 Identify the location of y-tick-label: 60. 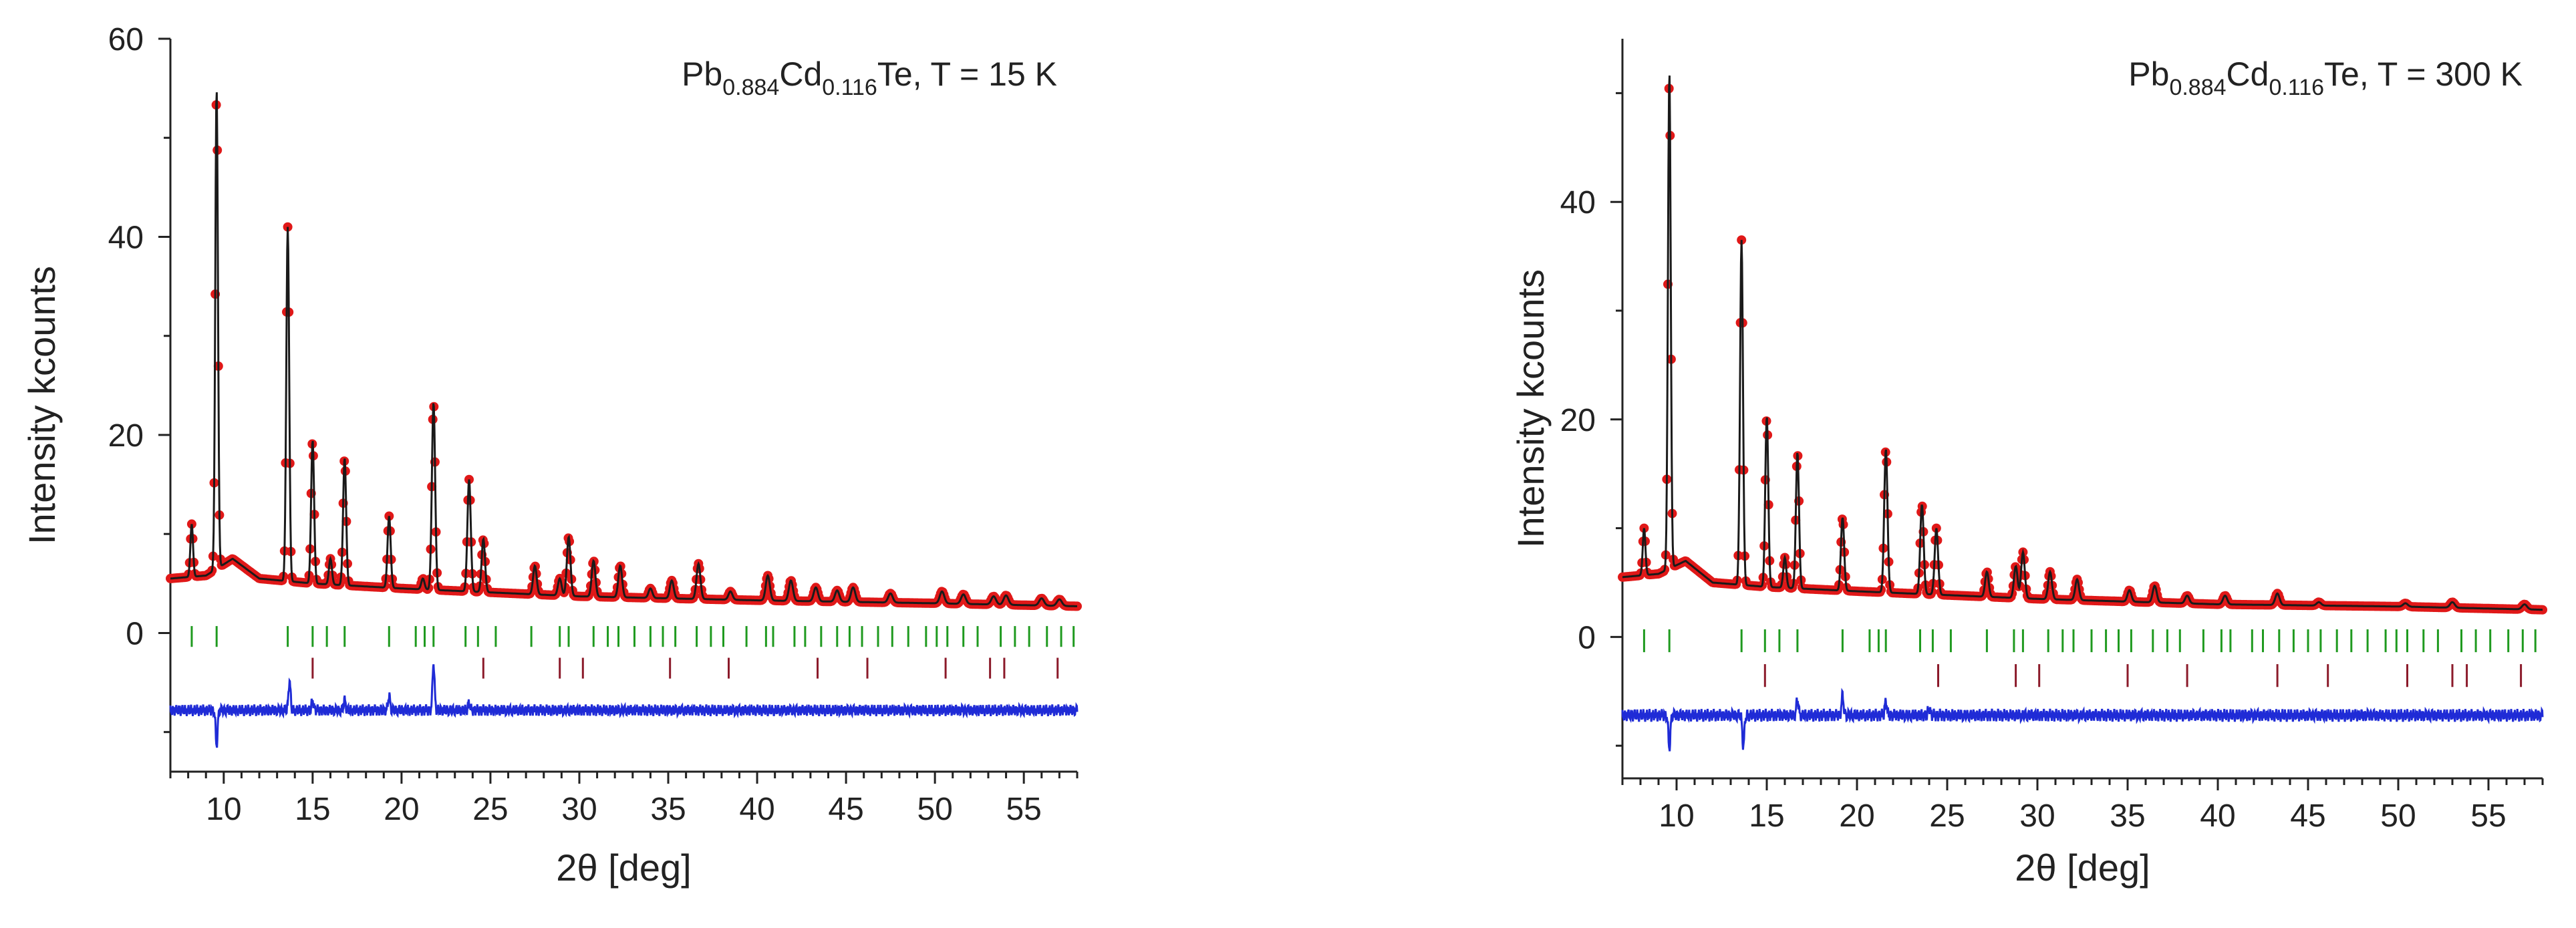
(126, 39).